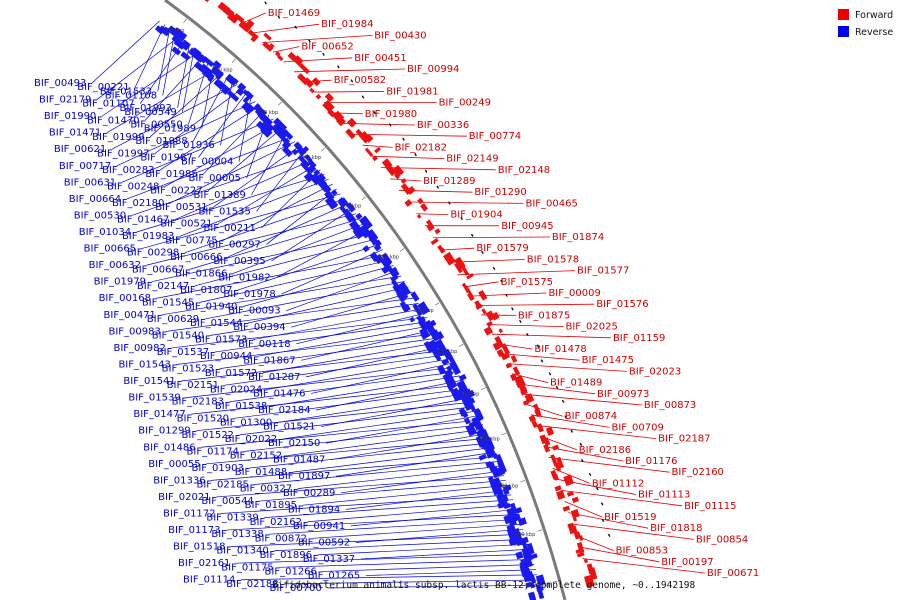  Describe the element at coordinates (391, 114) in the screenshot. I see `forward-gene-label: BIF_01980` at that location.